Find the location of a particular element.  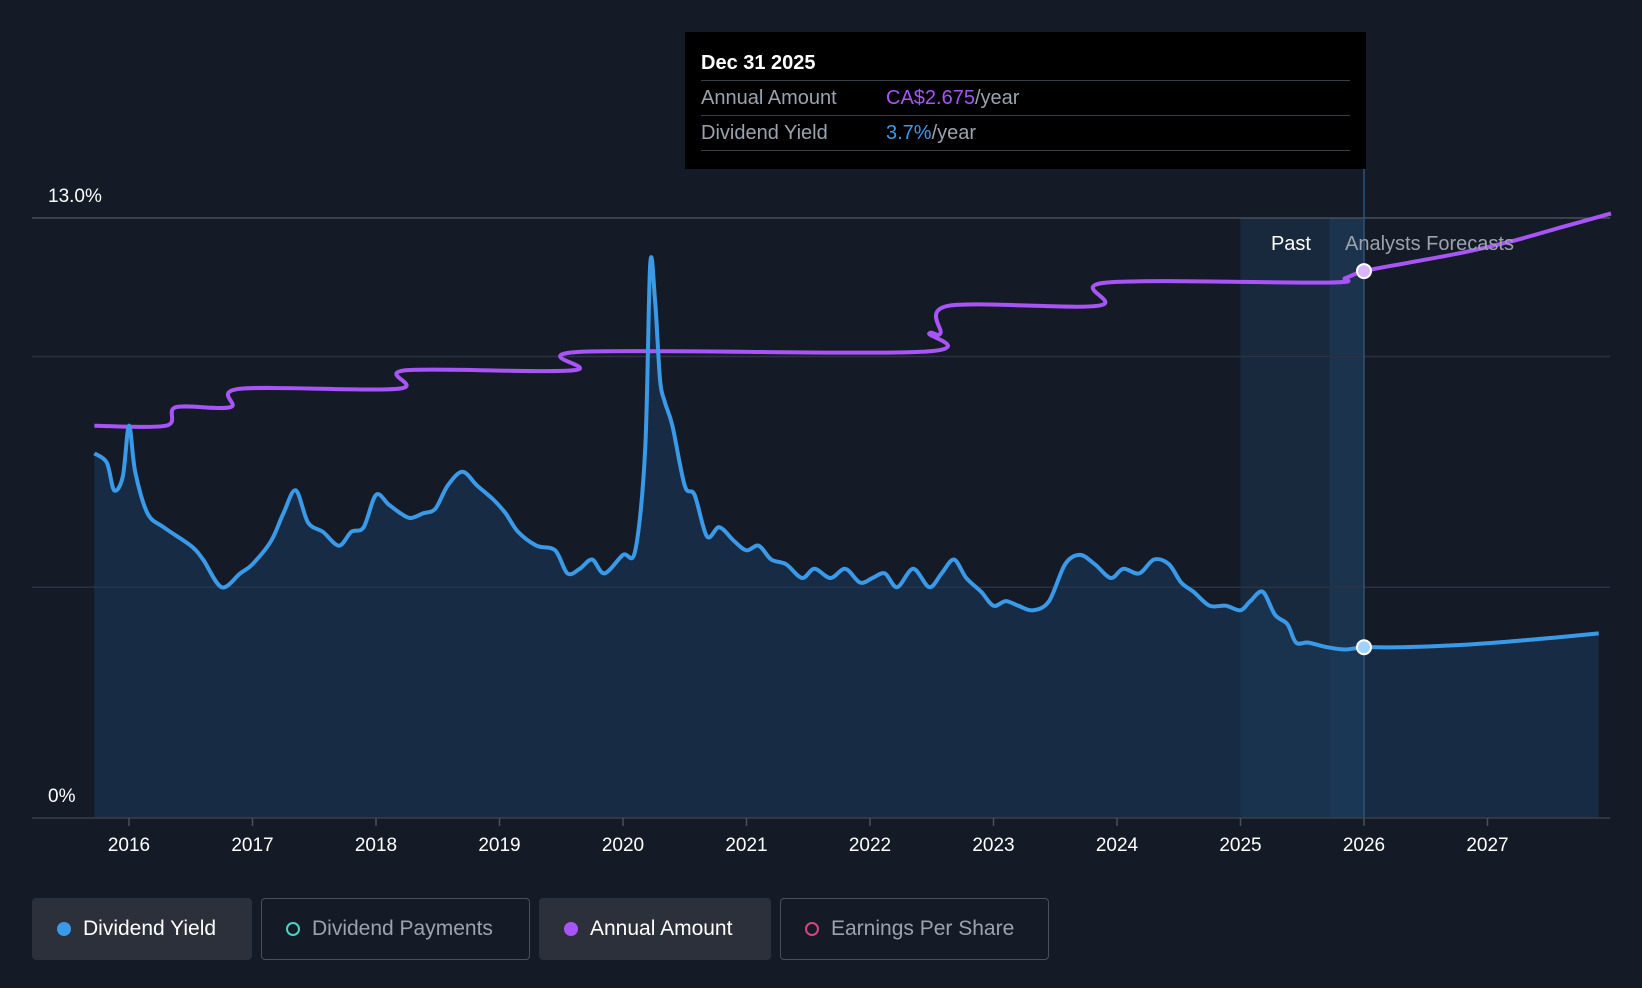

x-tick-label: 2020 is located at coordinates (623, 845).